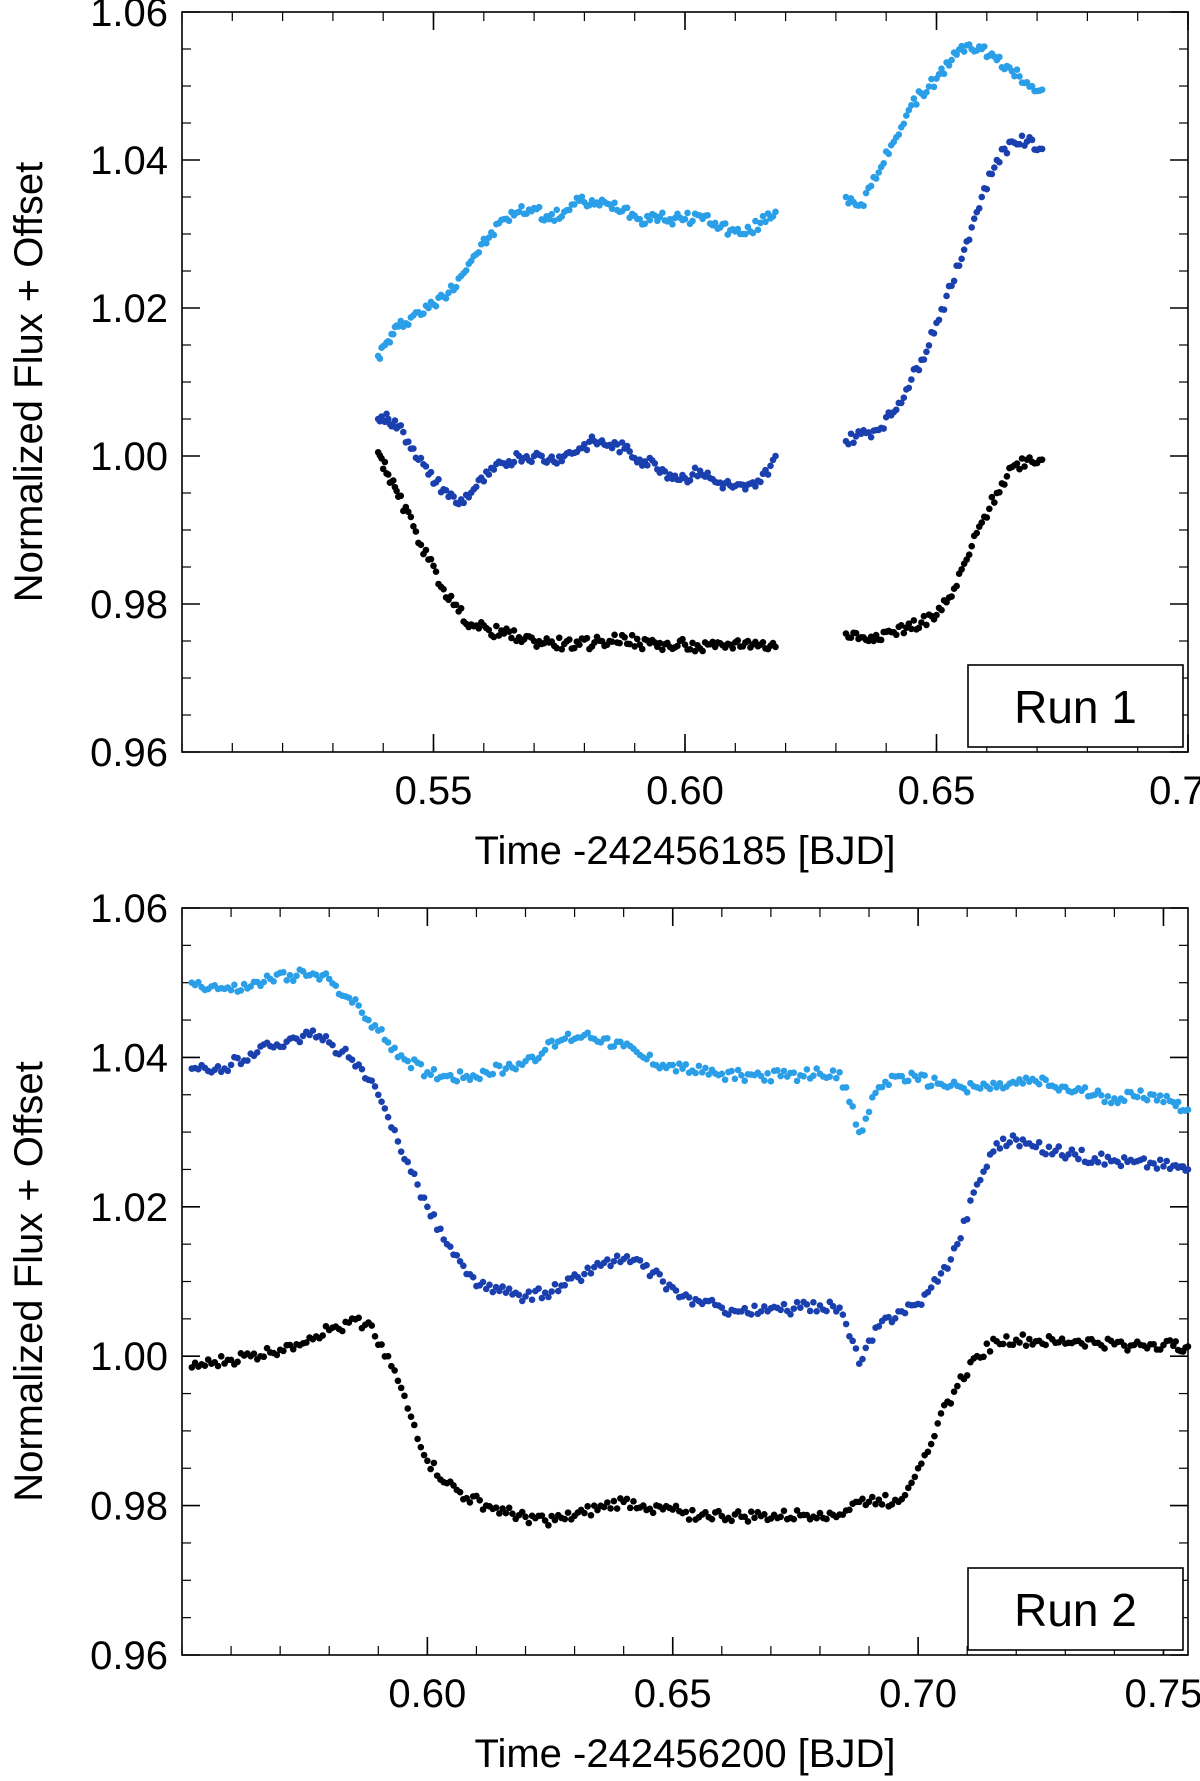 The height and width of the screenshot is (1781, 1200). What do you see at coordinates (29, 382) in the screenshot?
I see `y-axis-title: Normalized Flux + Offset` at bounding box center [29, 382].